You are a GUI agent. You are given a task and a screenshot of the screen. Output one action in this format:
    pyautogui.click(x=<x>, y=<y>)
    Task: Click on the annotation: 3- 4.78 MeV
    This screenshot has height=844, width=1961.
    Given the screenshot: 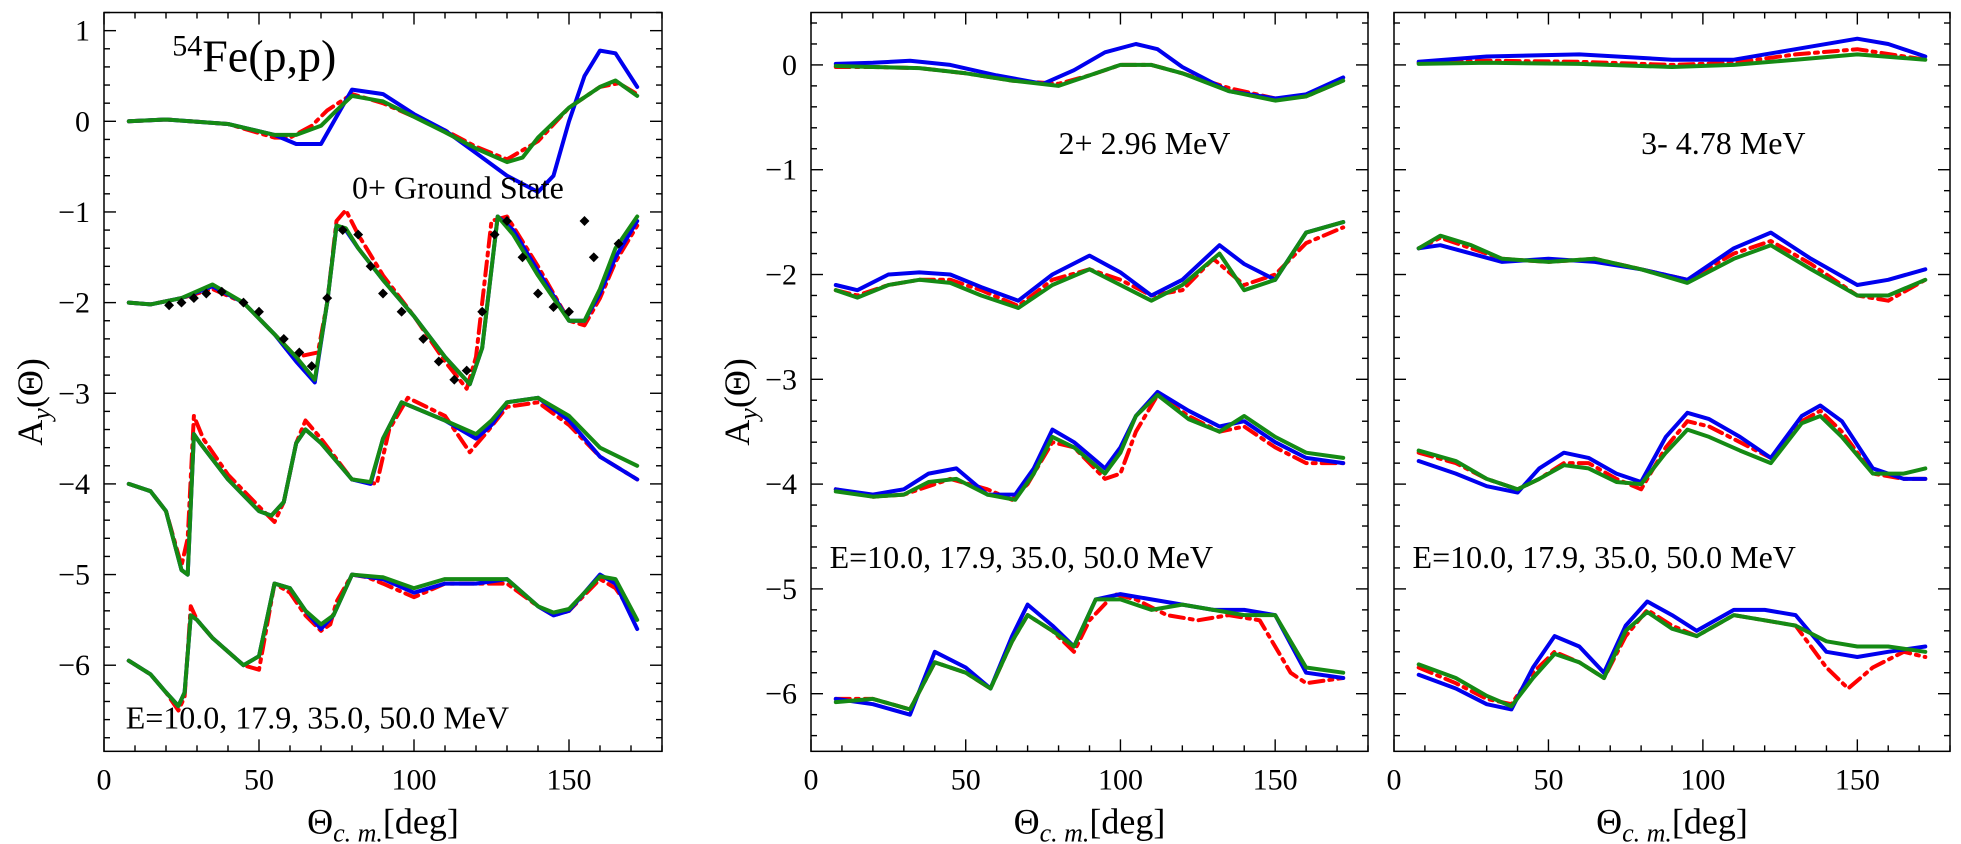 What is the action you would take?
    pyautogui.click(x=1723, y=143)
    